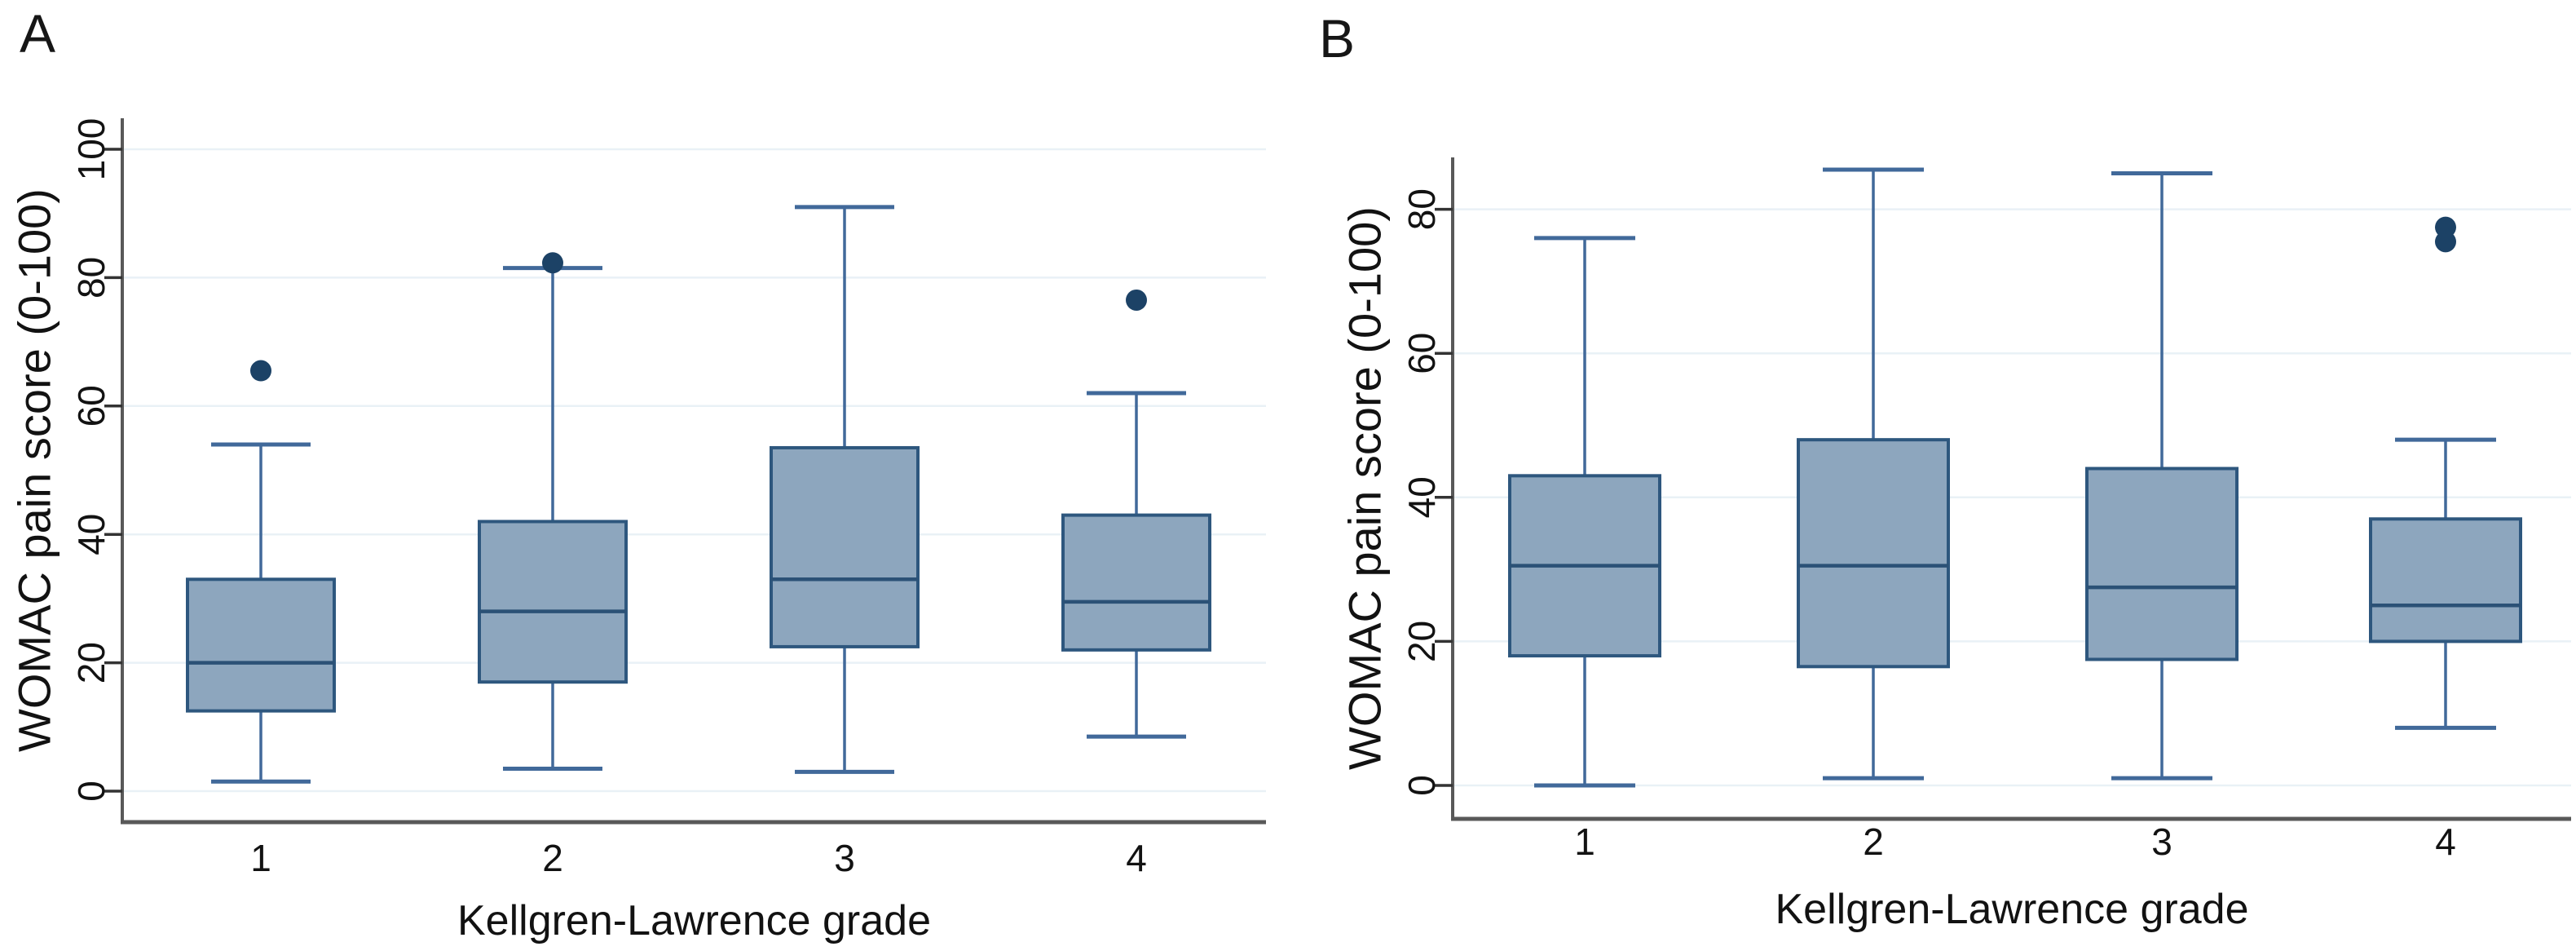 The height and width of the screenshot is (951, 2576). Describe the element at coordinates (1337, 38) in the screenshot. I see `panel-letter-b: B` at that location.